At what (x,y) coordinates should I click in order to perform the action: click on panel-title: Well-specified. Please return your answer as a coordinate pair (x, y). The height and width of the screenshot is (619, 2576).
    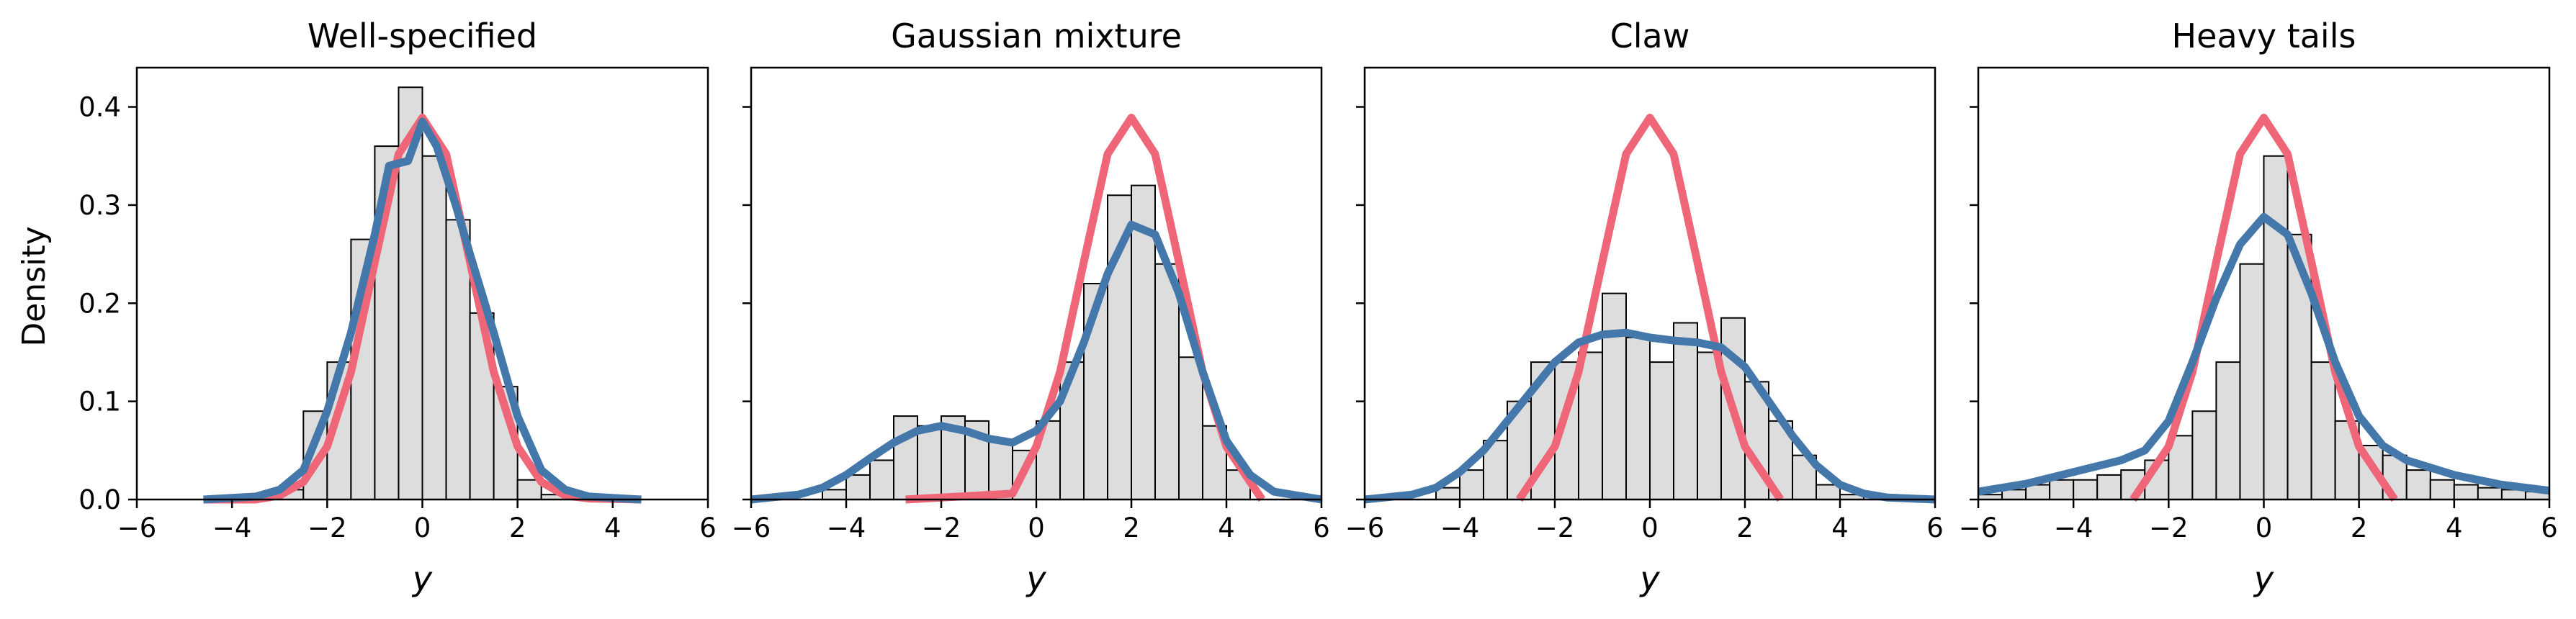
    Looking at the image, I should click on (422, 36).